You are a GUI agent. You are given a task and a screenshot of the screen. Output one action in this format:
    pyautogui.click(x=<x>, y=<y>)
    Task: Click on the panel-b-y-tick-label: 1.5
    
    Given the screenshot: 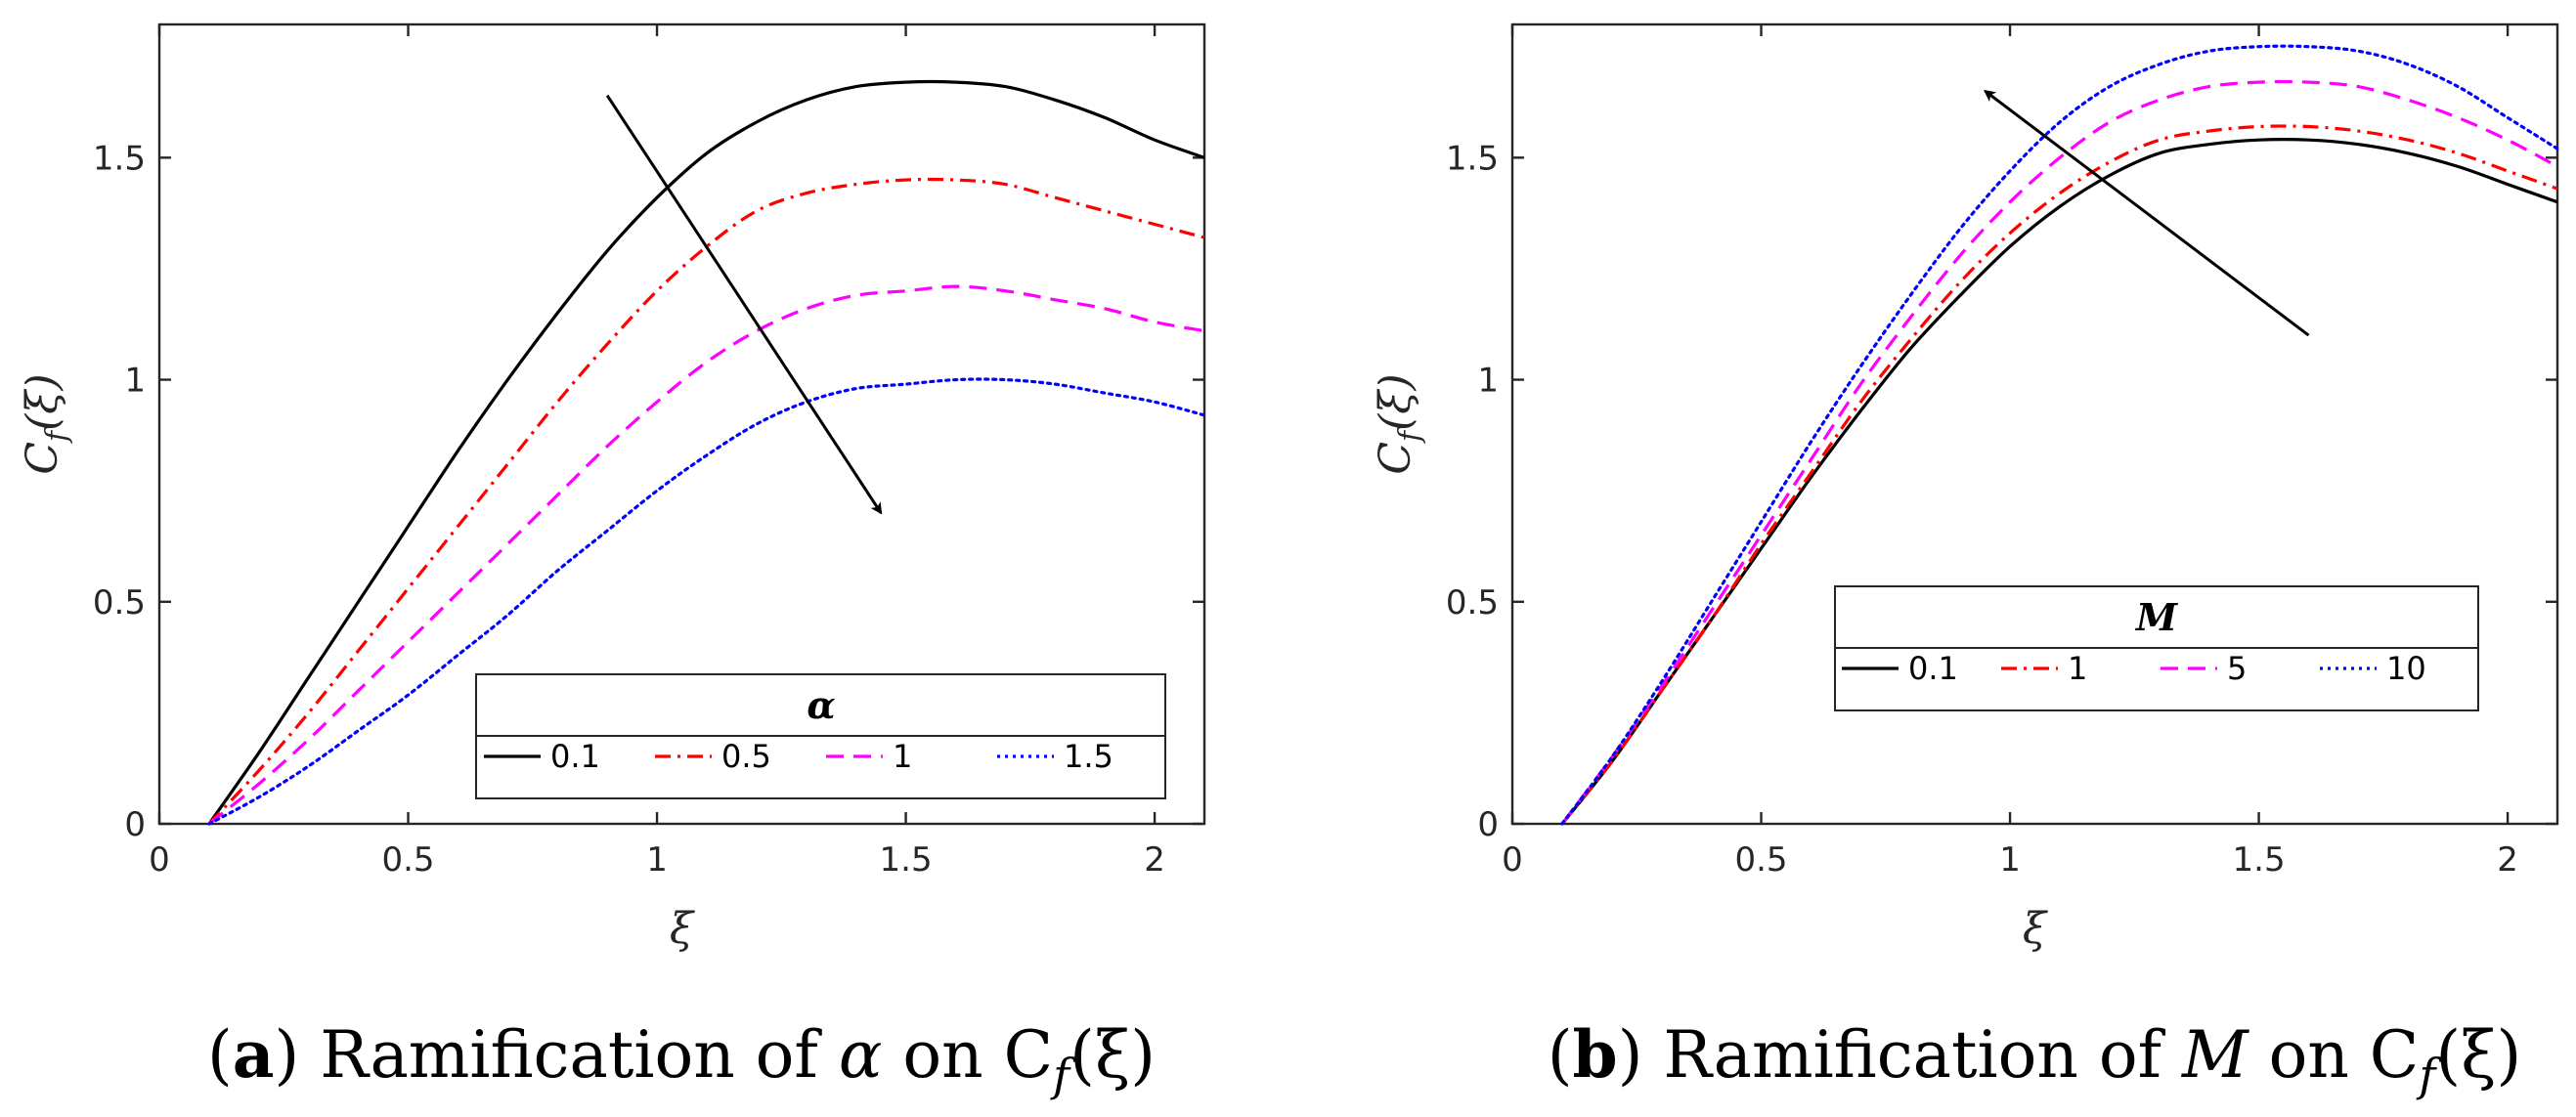 What is the action you would take?
    pyautogui.click(x=1472, y=158)
    